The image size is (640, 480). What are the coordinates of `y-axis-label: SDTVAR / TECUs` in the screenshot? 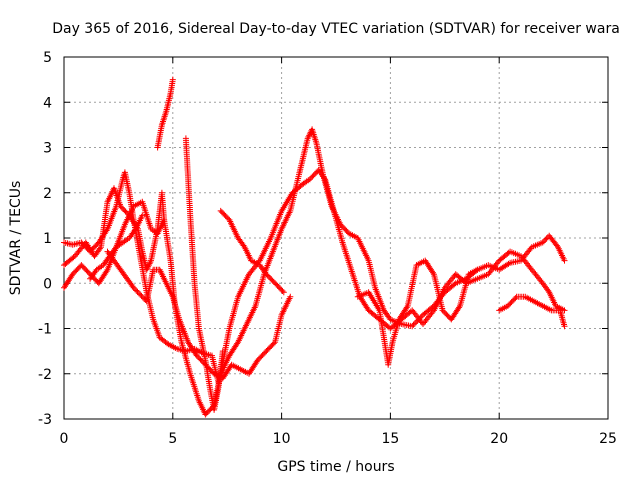 It's located at (16, 238).